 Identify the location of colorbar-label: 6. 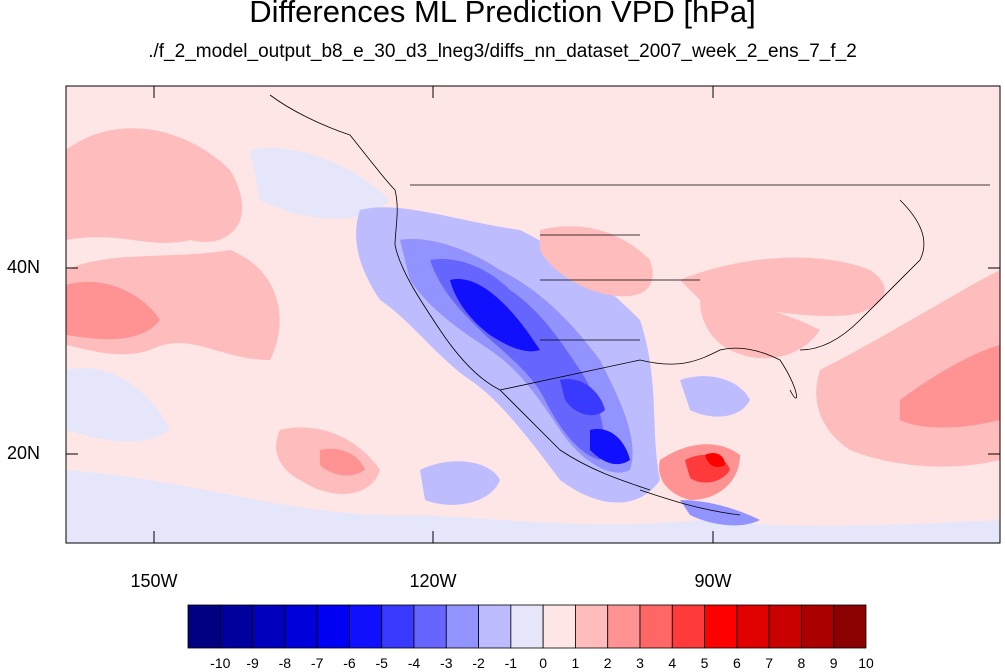
(736, 663).